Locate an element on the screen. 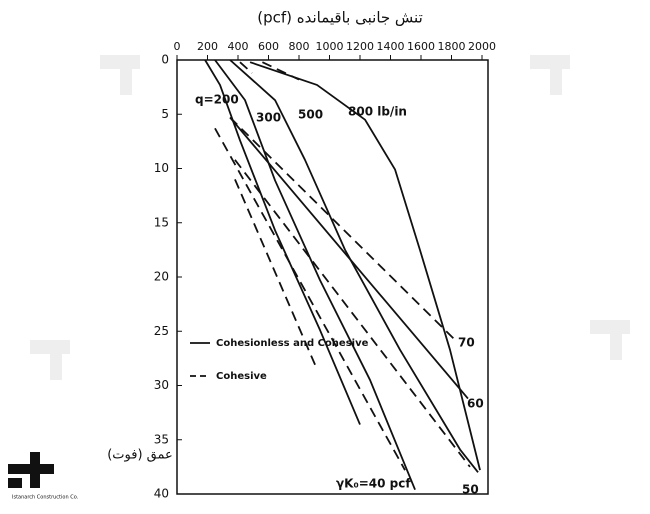  y-tick-label: 20 is located at coordinates (161, 277).